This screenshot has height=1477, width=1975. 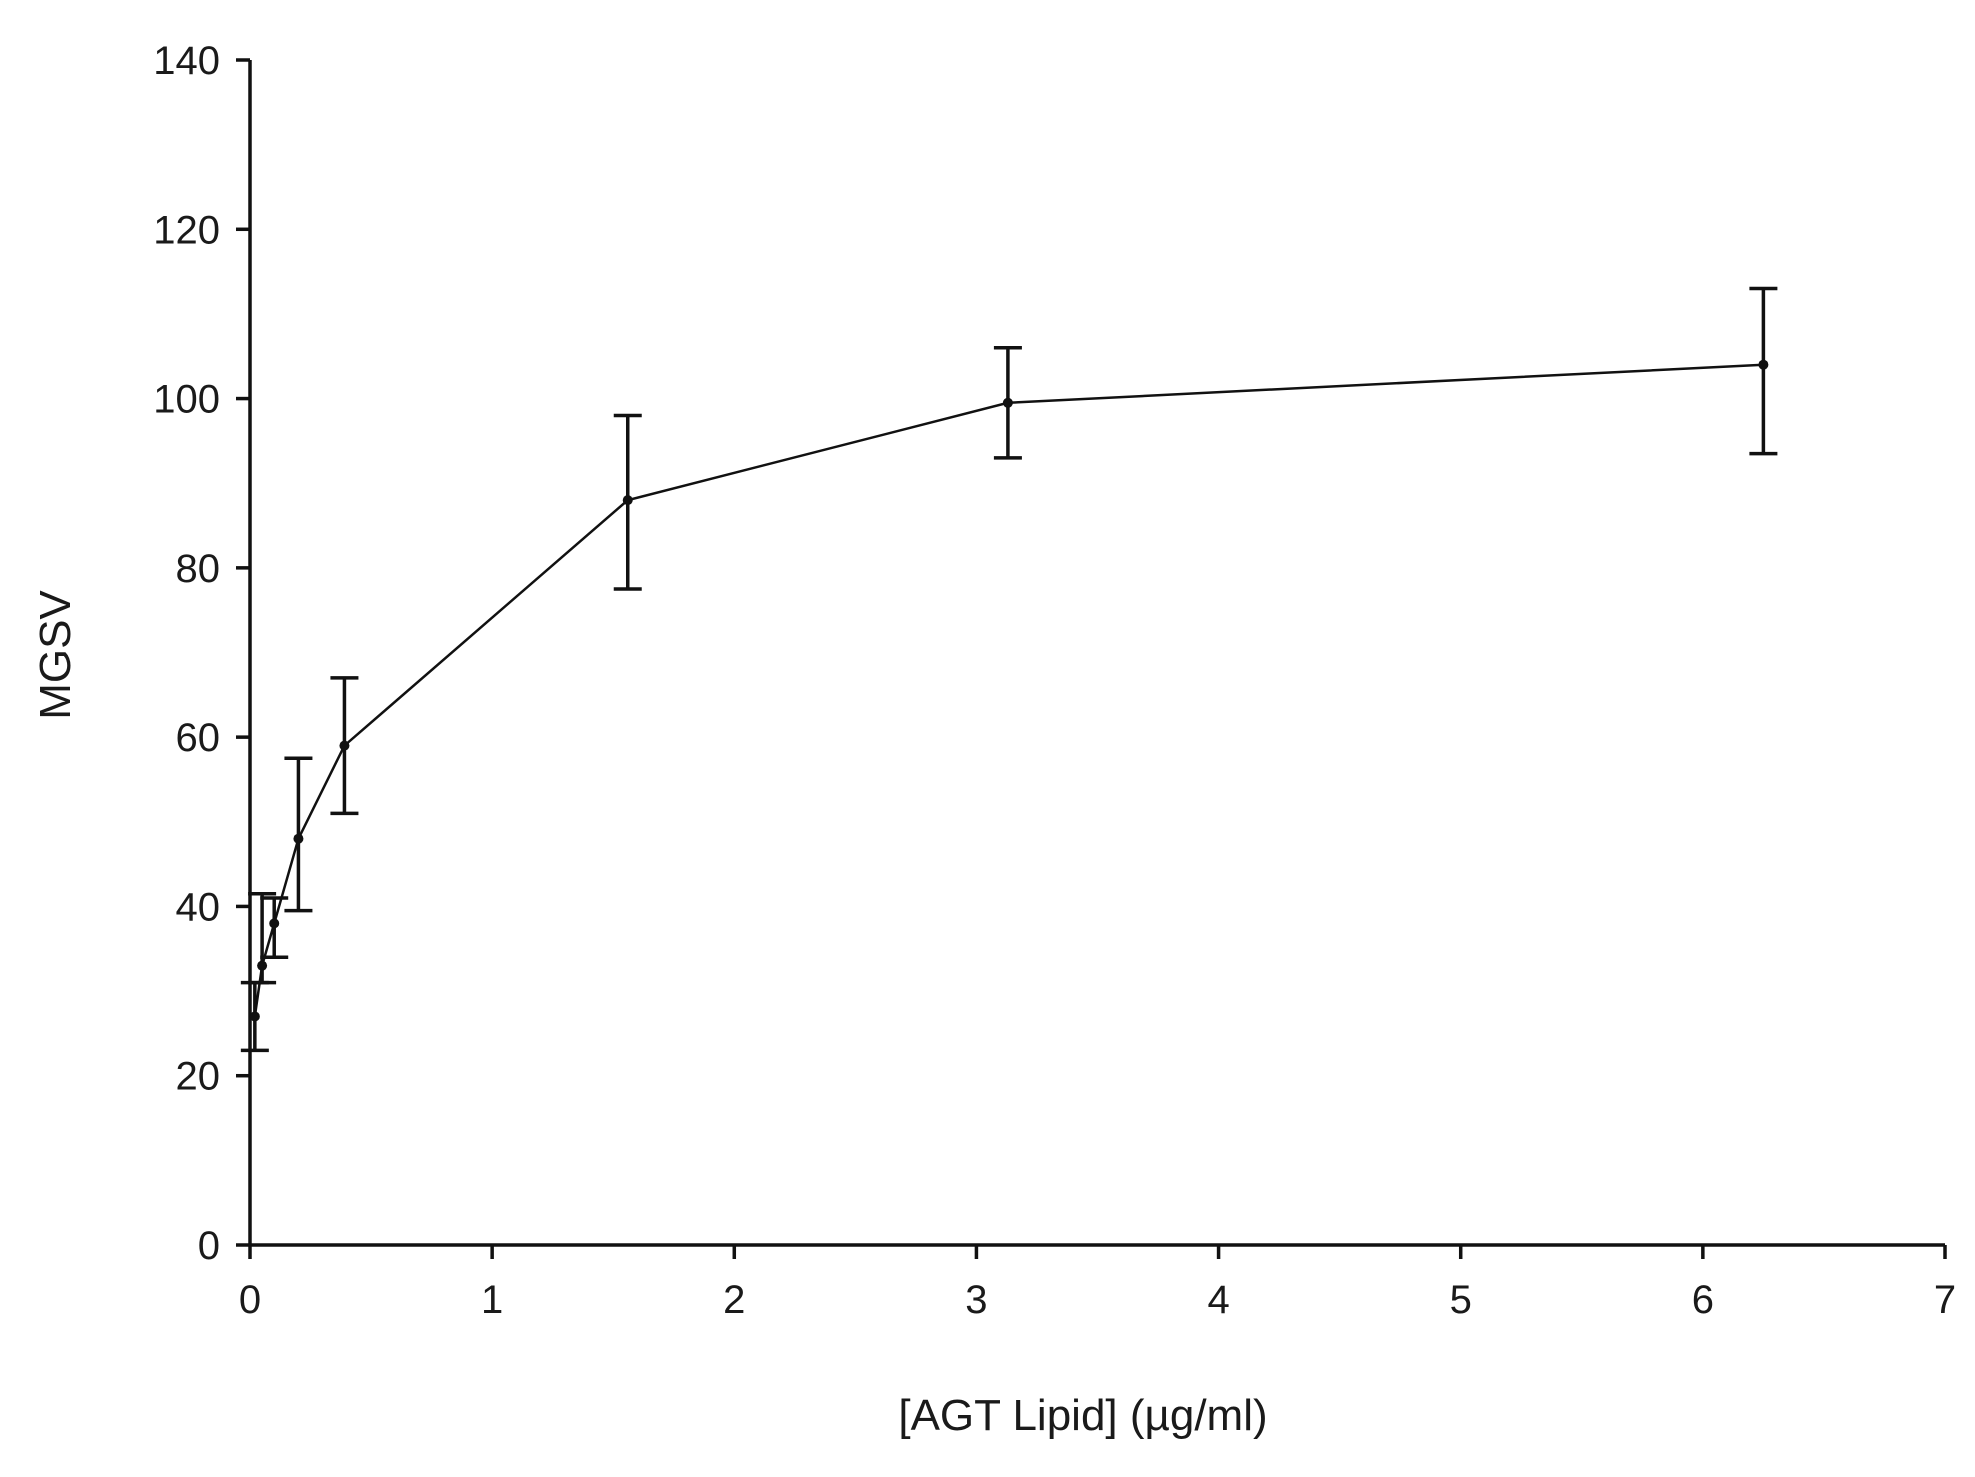 What do you see at coordinates (1097, 1252) in the screenshot?
I see `x-ticks` at bounding box center [1097, 1252].